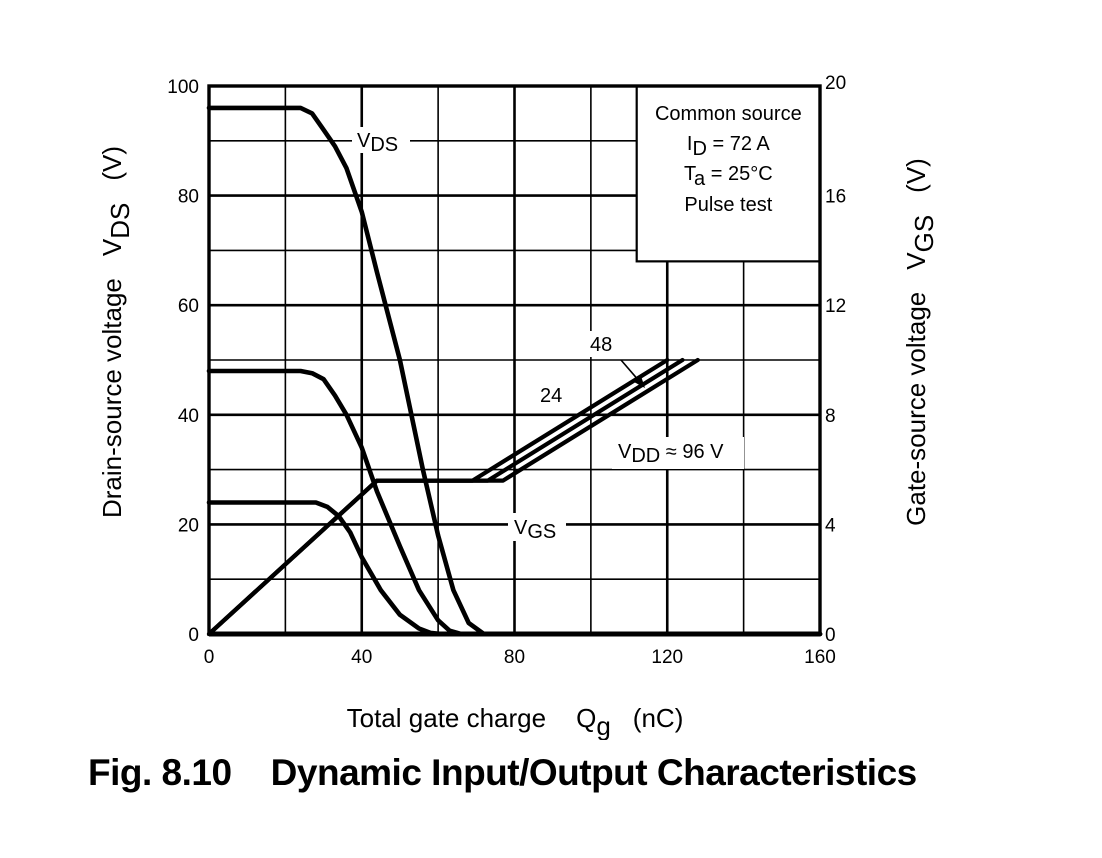 This screenshot has width=1102, height=858. I want to click on y-right-tick-label: 16, so click(835, 197).